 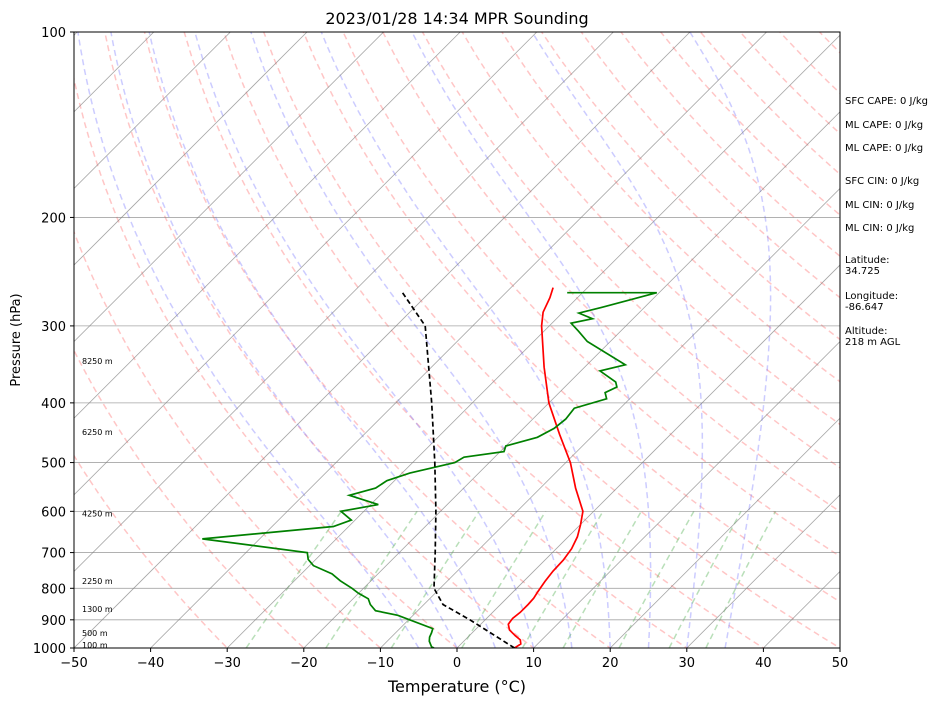 What do you see at coordinates (303, 663) in the screenshot?
I see `x-tick-label: −20` at bounding box center [303, 663].